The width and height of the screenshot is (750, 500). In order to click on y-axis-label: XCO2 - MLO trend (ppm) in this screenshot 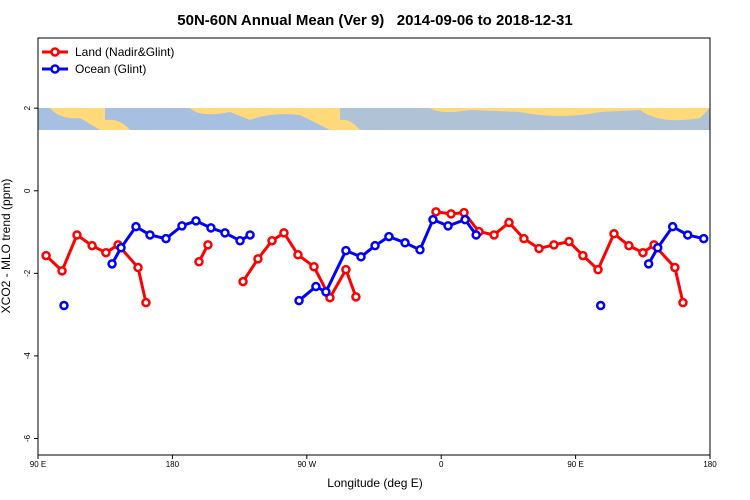, I will do `click(6, 246)`.